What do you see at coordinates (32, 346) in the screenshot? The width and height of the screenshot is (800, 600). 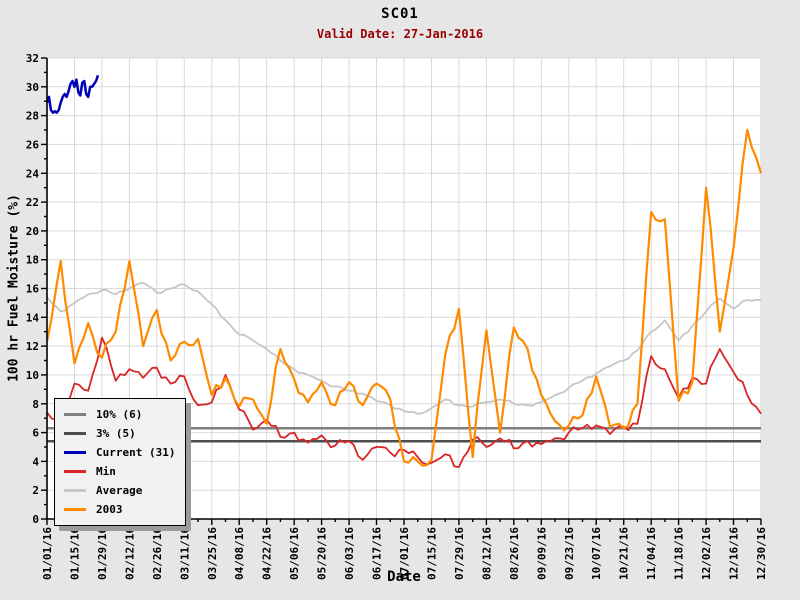 I see `y-tick-label: 12` at bounding box center [32, 346].